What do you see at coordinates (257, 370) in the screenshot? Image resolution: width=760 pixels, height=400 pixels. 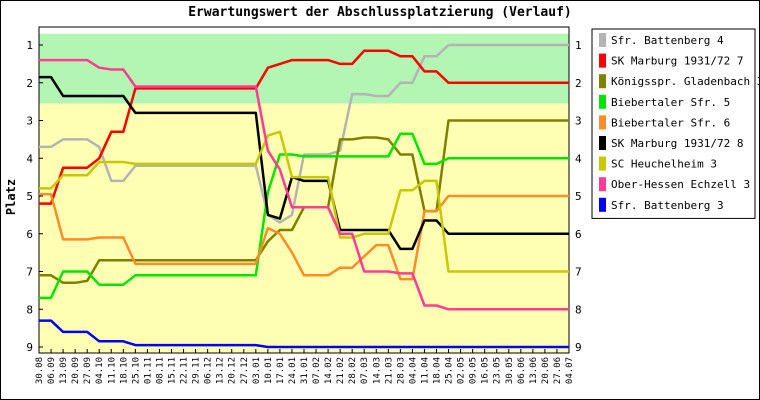 I see `x-tick-label: 03.01` at bounding box center [257, 370].